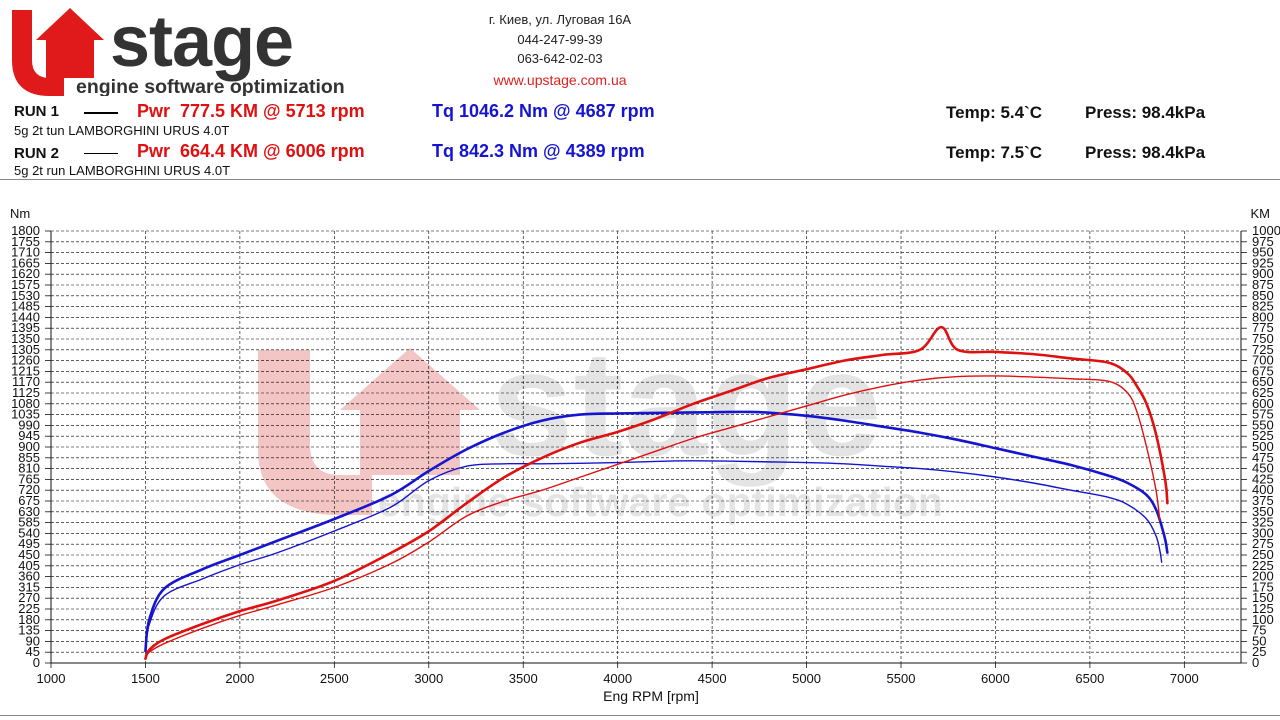 This screenshot has width=1280, height=720. What do you see at coordinates (70, 43) in the screenshot?
I see `logo-arrow` at bounding box center [70, 43].